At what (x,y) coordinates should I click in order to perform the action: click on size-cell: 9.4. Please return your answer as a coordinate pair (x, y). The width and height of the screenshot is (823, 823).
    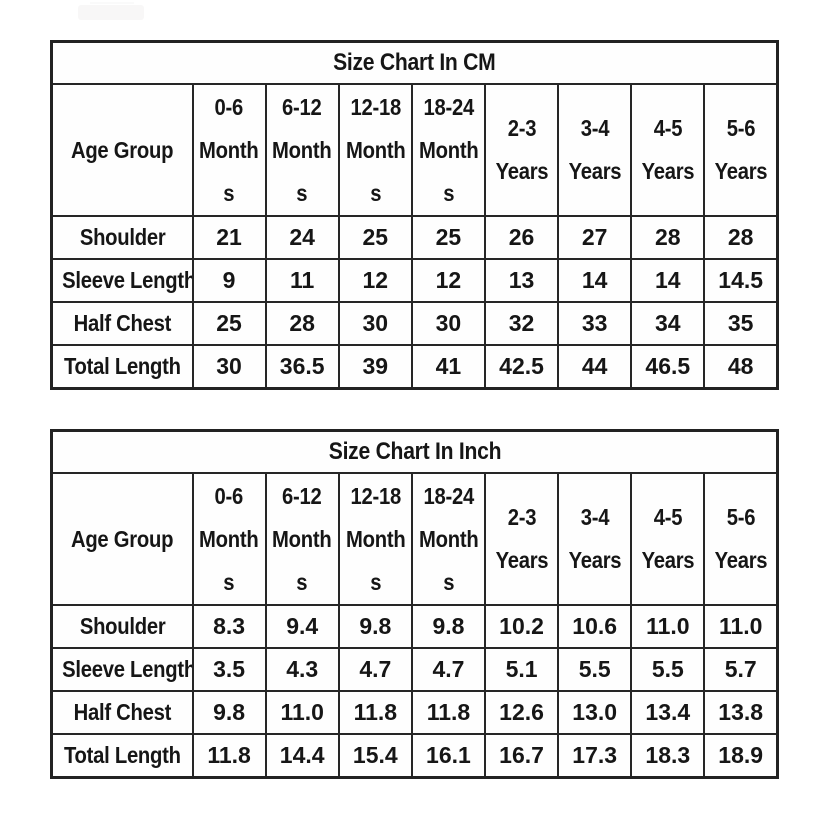
    Looking at the image, I should click on (302, 626).